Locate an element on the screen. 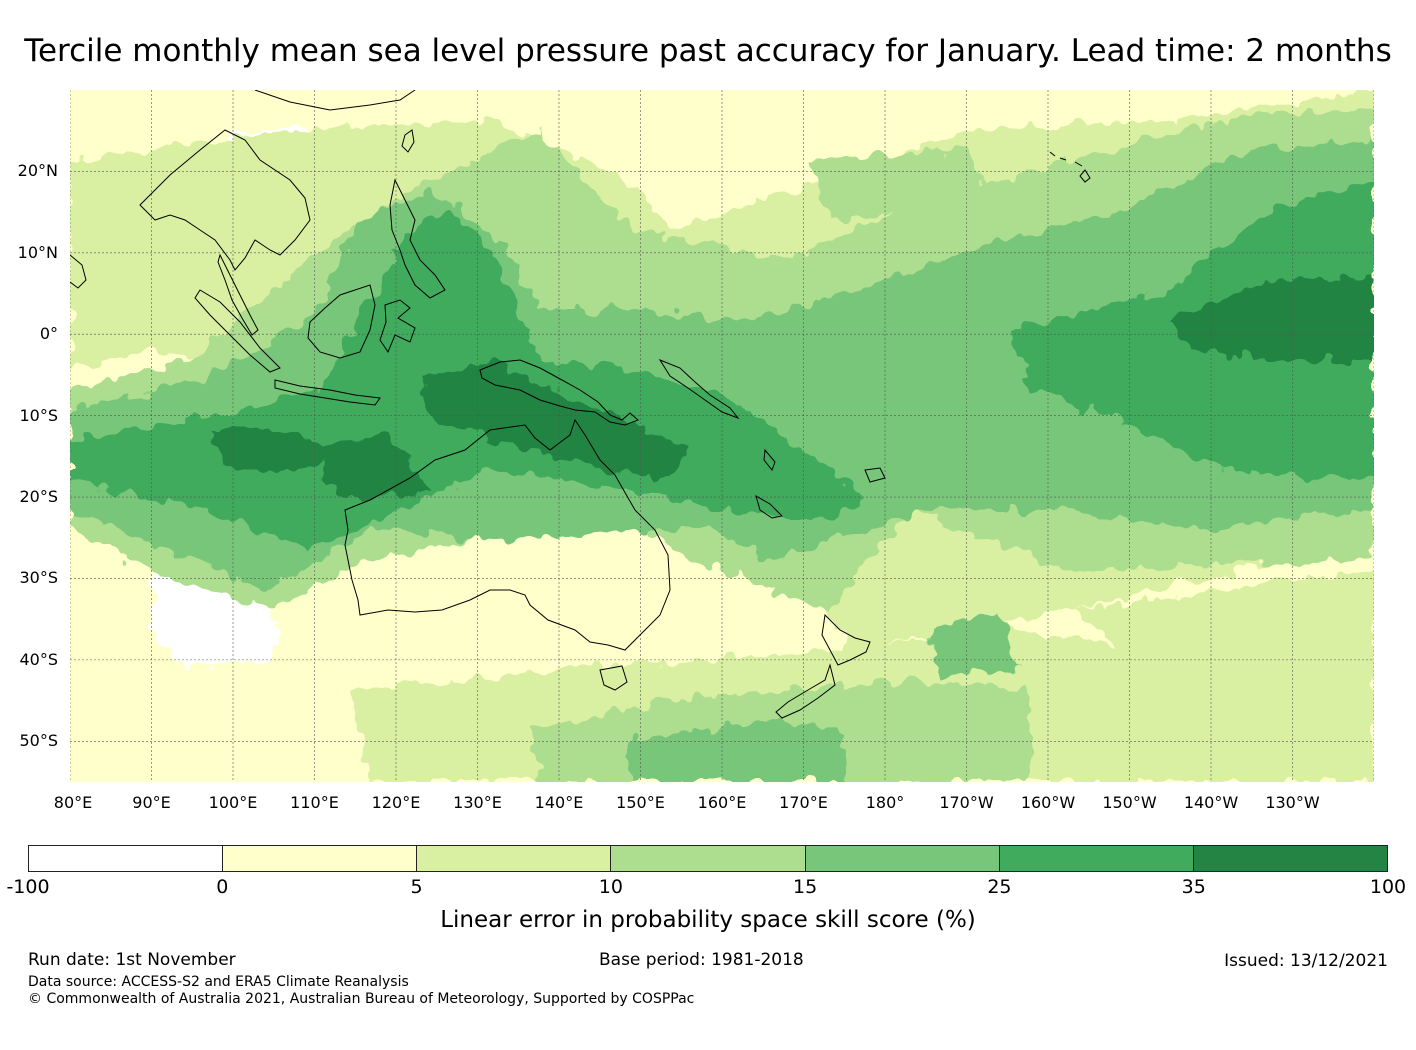 The width and height of the screenshot is (1416, 1050). lon-label: 180° is located at coordinates (885, 802).